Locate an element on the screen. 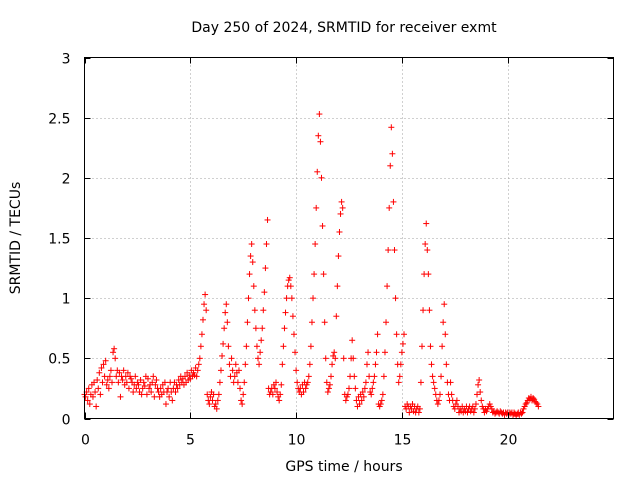 This screenshot has width=640, height=480. x-tick-label: 20 is located at coordinates (509, 441).